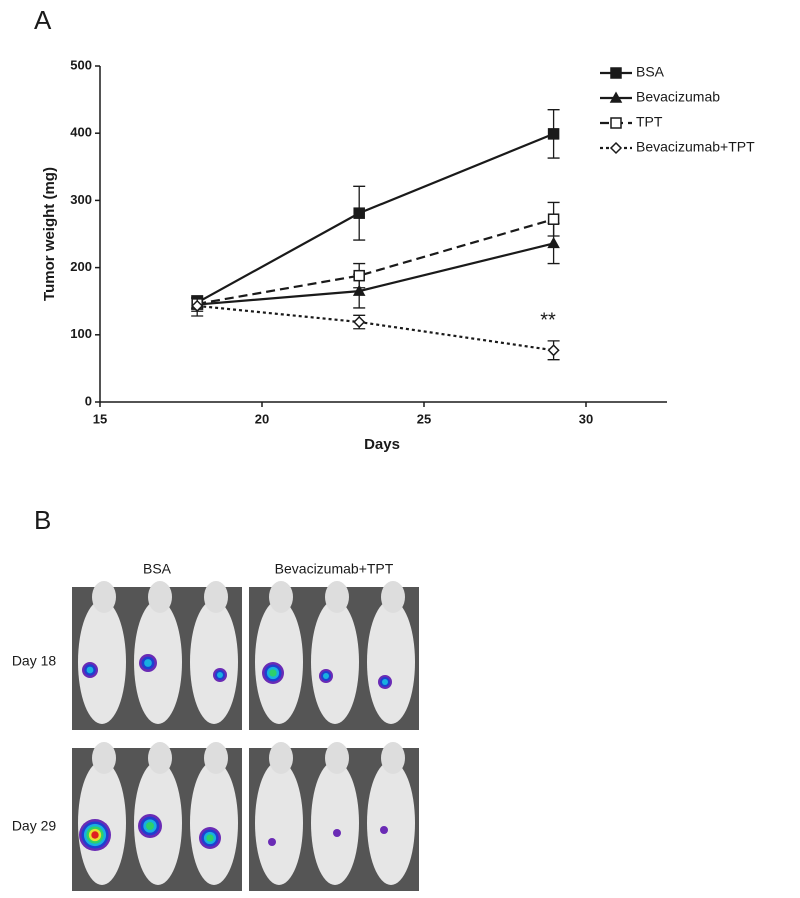  I want to click on legend-label: Bevacizumab+TPT, so click(695, 147).